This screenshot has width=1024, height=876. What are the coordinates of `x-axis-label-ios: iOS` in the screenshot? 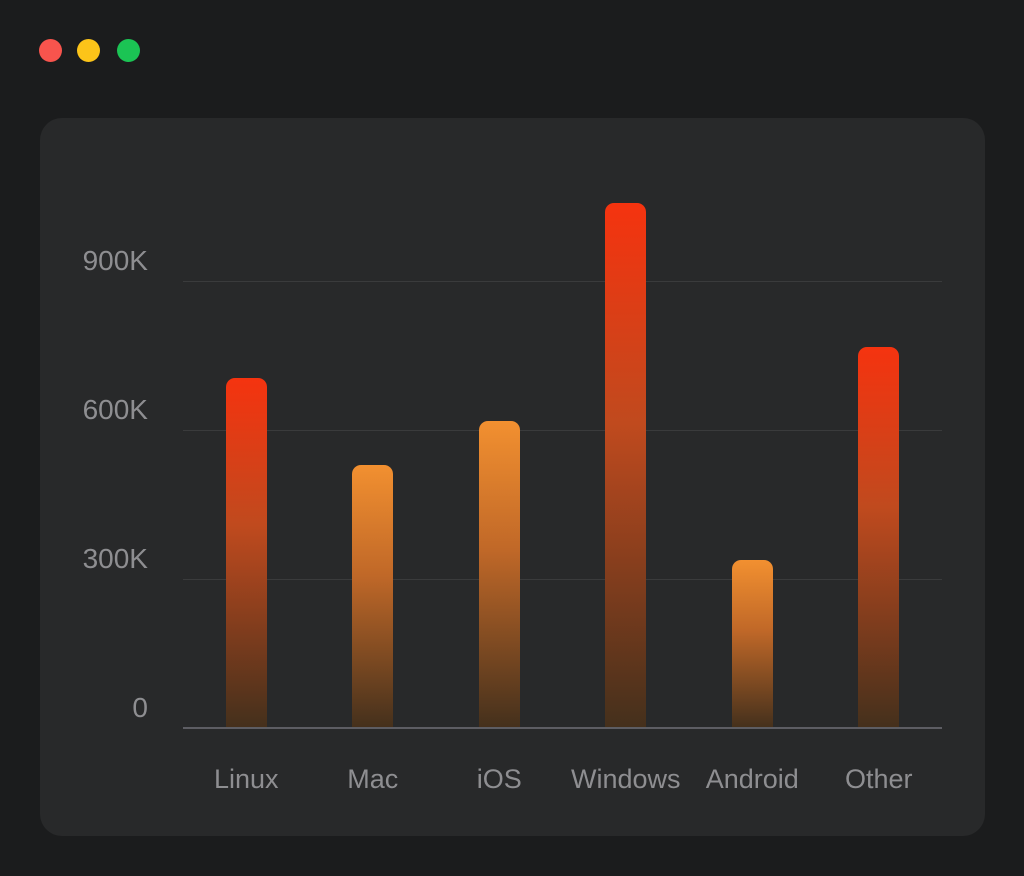 It's located at (499, 779).